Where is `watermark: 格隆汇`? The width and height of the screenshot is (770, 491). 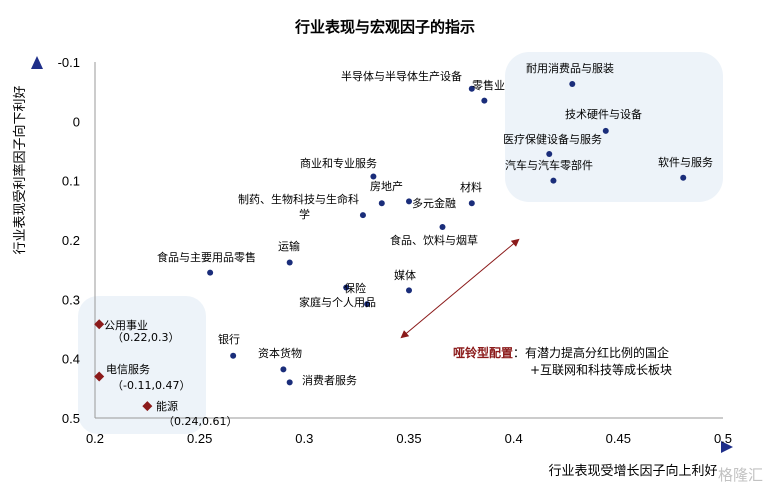
watermark: 格隆汇 is located at coordinates (740, 475).